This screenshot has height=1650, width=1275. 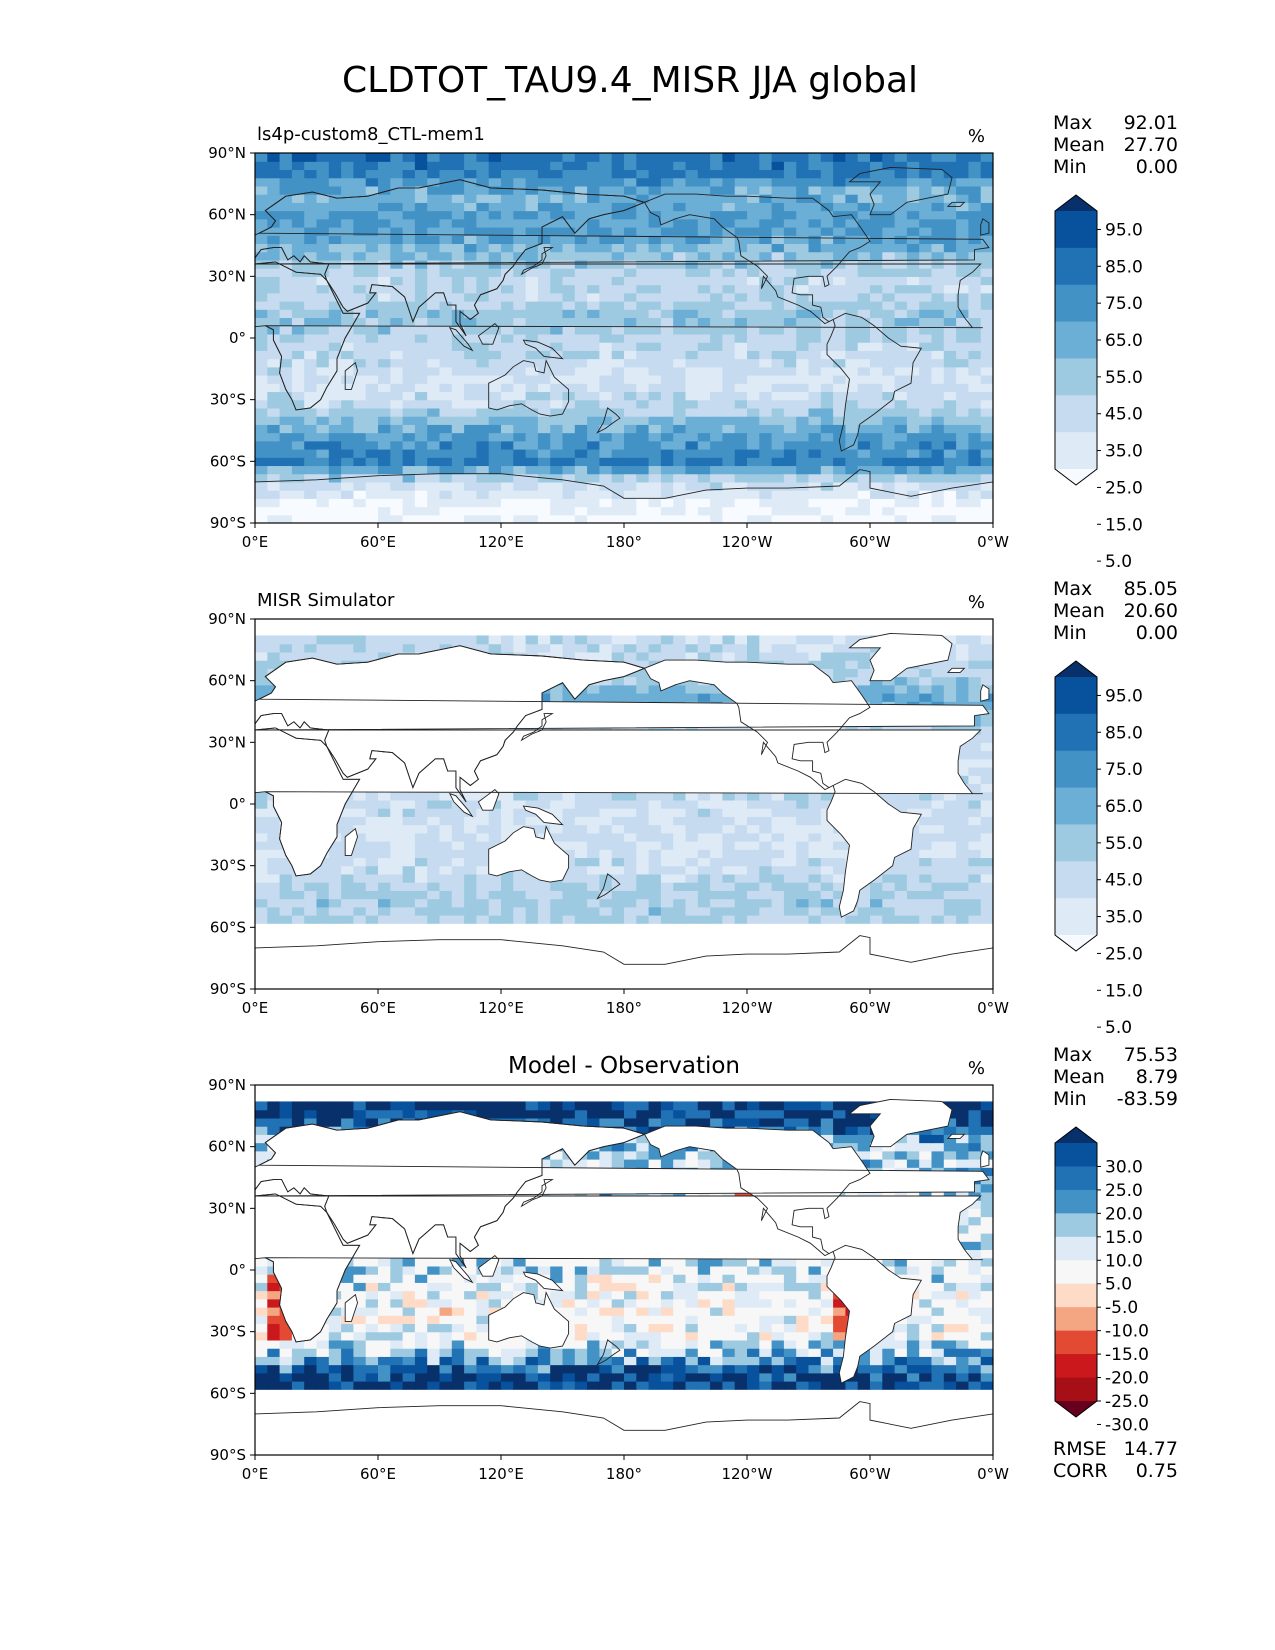 I want to click on coastlines, so click(x=624, y=810).